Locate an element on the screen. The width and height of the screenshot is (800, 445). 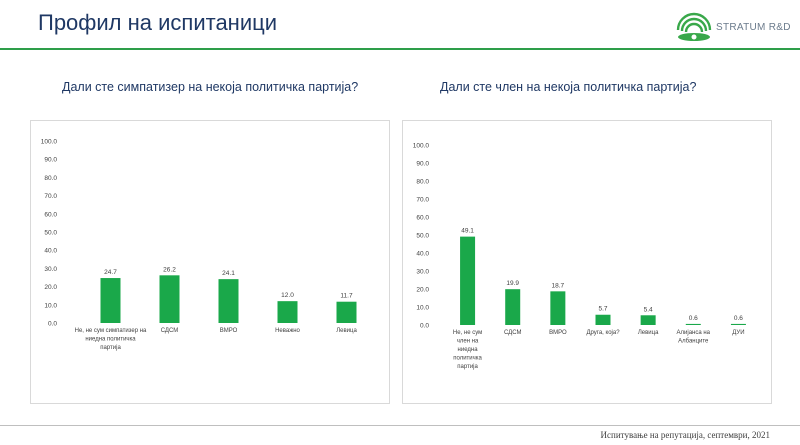
header-bar: Профил на испитаници STRATUM R&D is located at coordinates (400, 24).